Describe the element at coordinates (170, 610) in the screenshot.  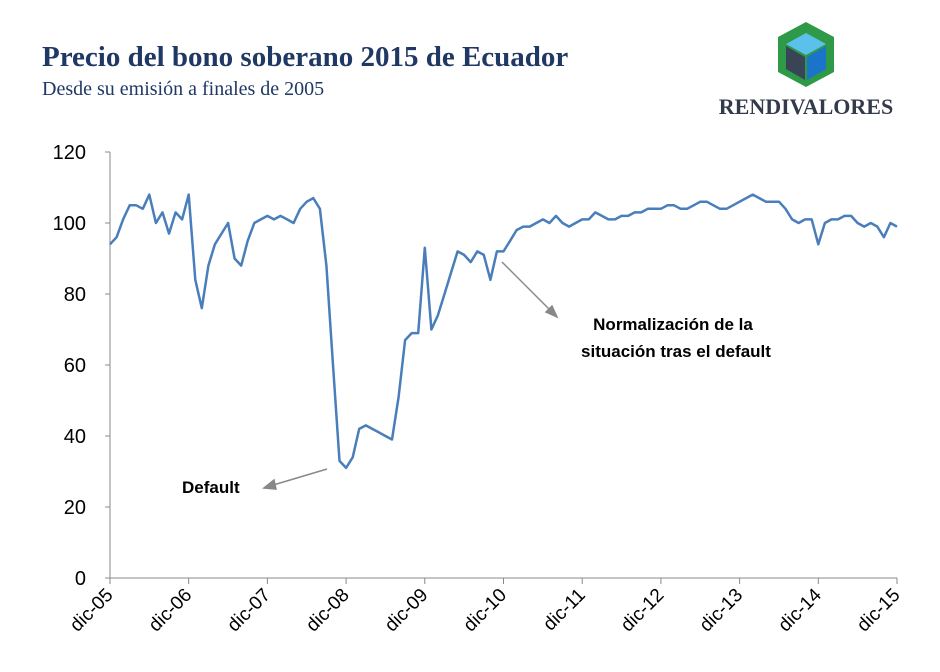
I see `x-tick-label: dic-06` at that location.